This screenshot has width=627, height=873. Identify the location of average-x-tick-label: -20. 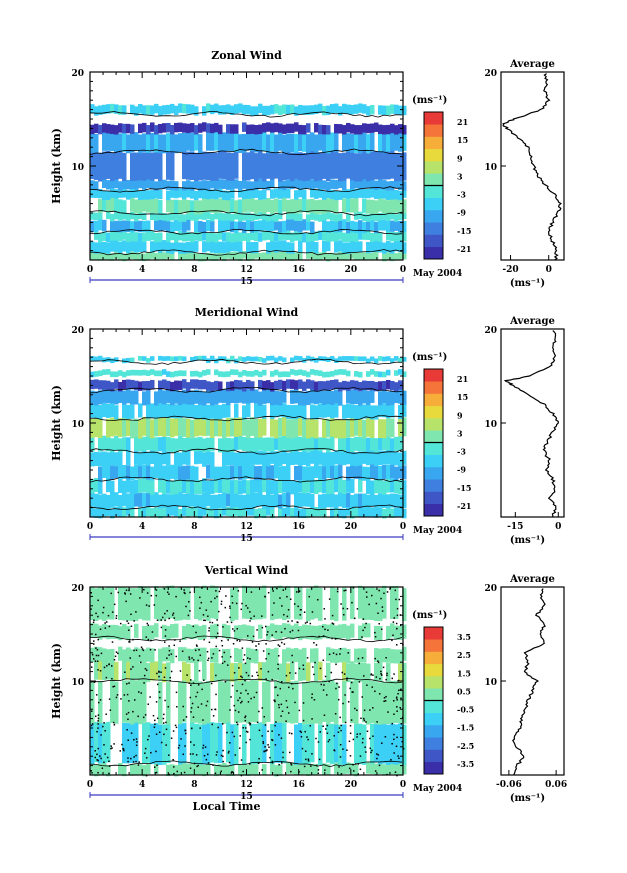
(510, 270).